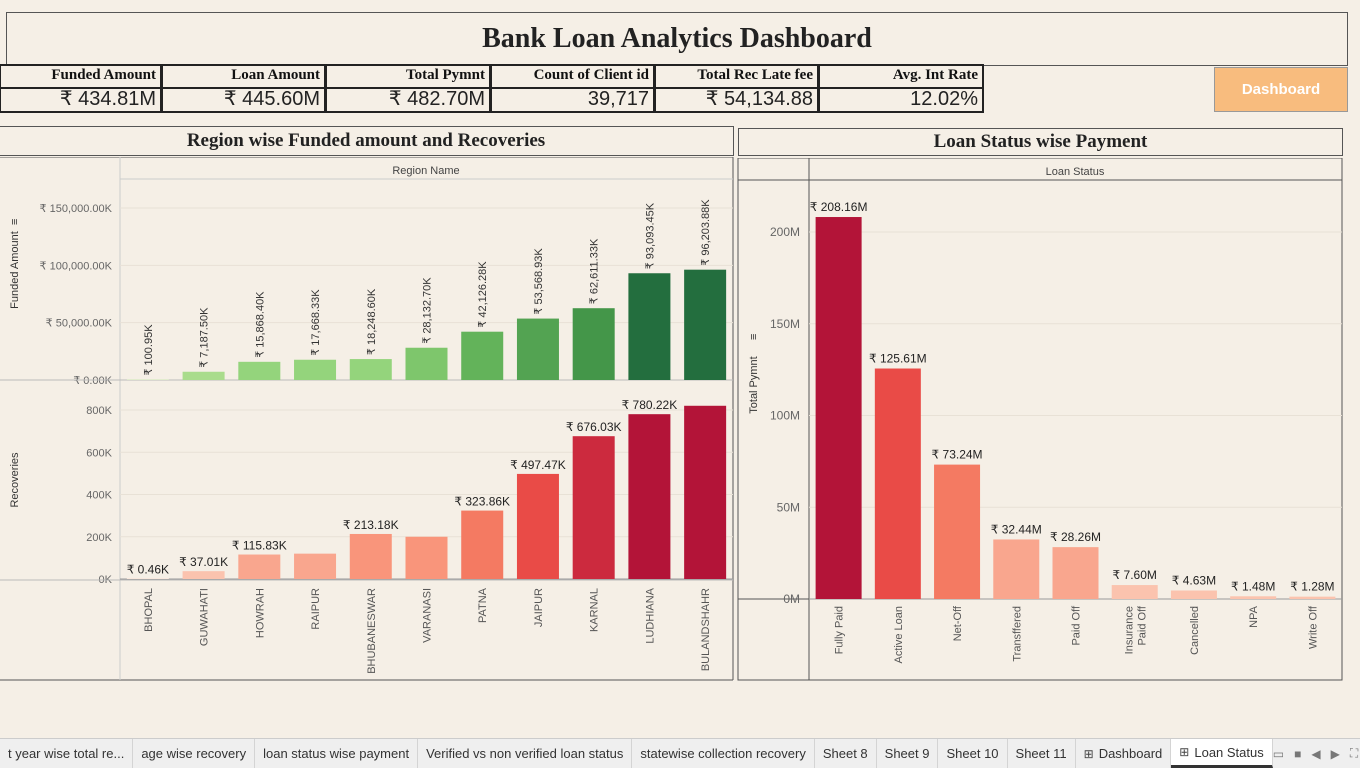  I want to click on region-chart-title: Region wise Funded amount and Recoveries, so click(367, 141).